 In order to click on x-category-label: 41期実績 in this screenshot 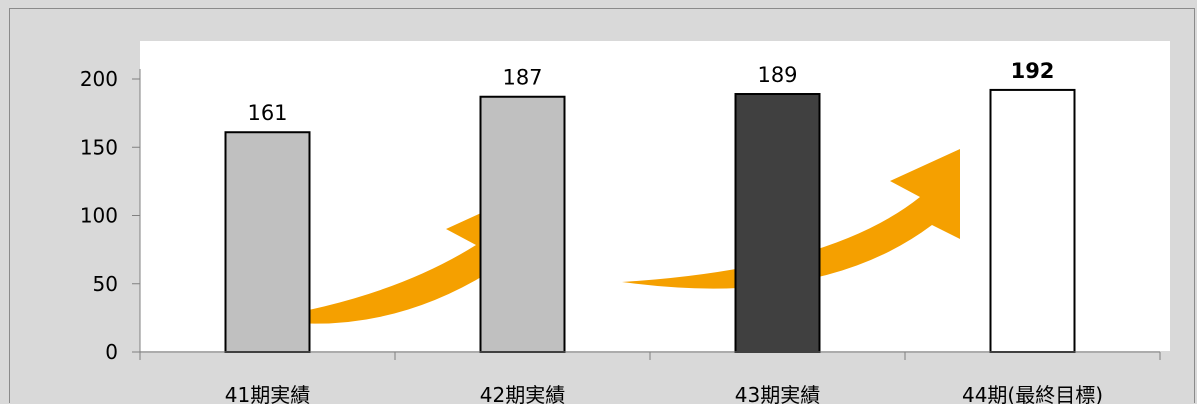, I will do `click(267, 393)`.